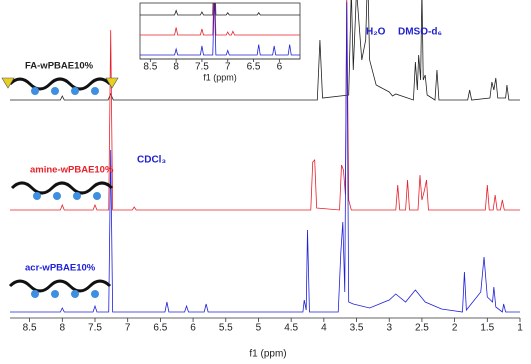 Image resolution: width=531 pixels, height=364 pixels. What do you see at coordinates (291, 328) in the screenshot?
I see `x-tick-label: 4.5` at bounding box center [291, 328].